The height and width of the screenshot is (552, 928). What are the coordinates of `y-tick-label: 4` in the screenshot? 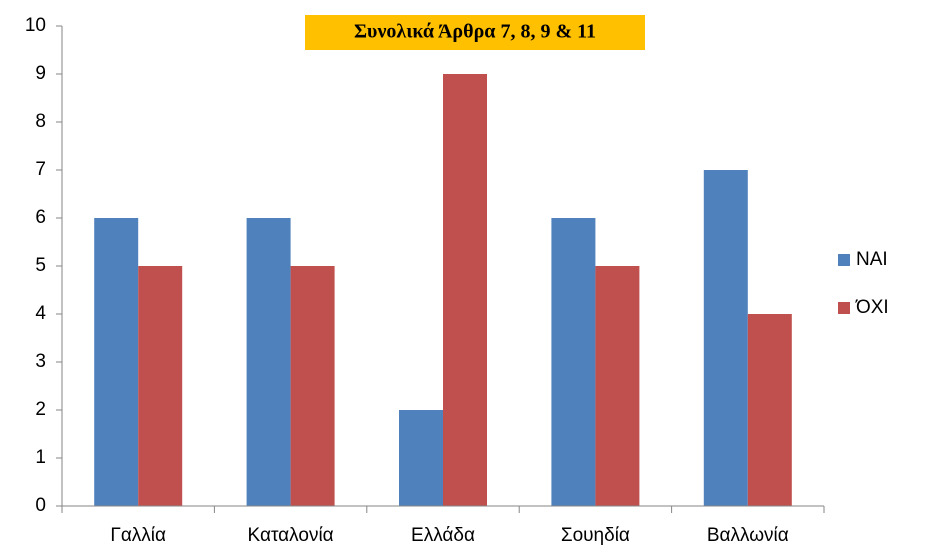 It's located at (40, 313).